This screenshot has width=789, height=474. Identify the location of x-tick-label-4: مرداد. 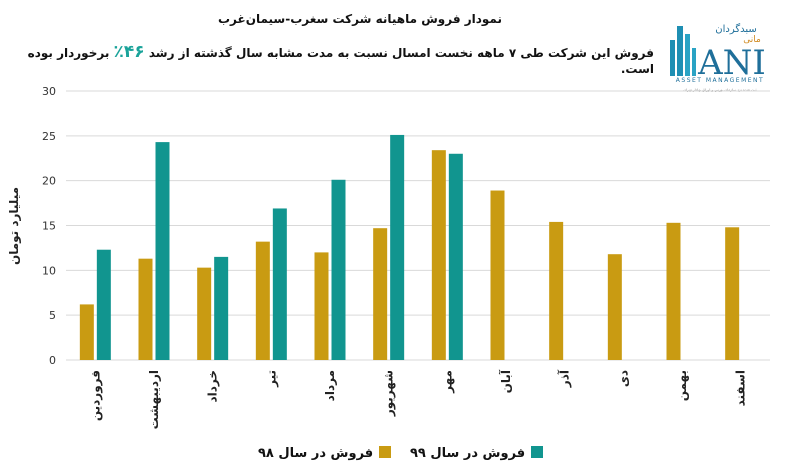
(330, 385).